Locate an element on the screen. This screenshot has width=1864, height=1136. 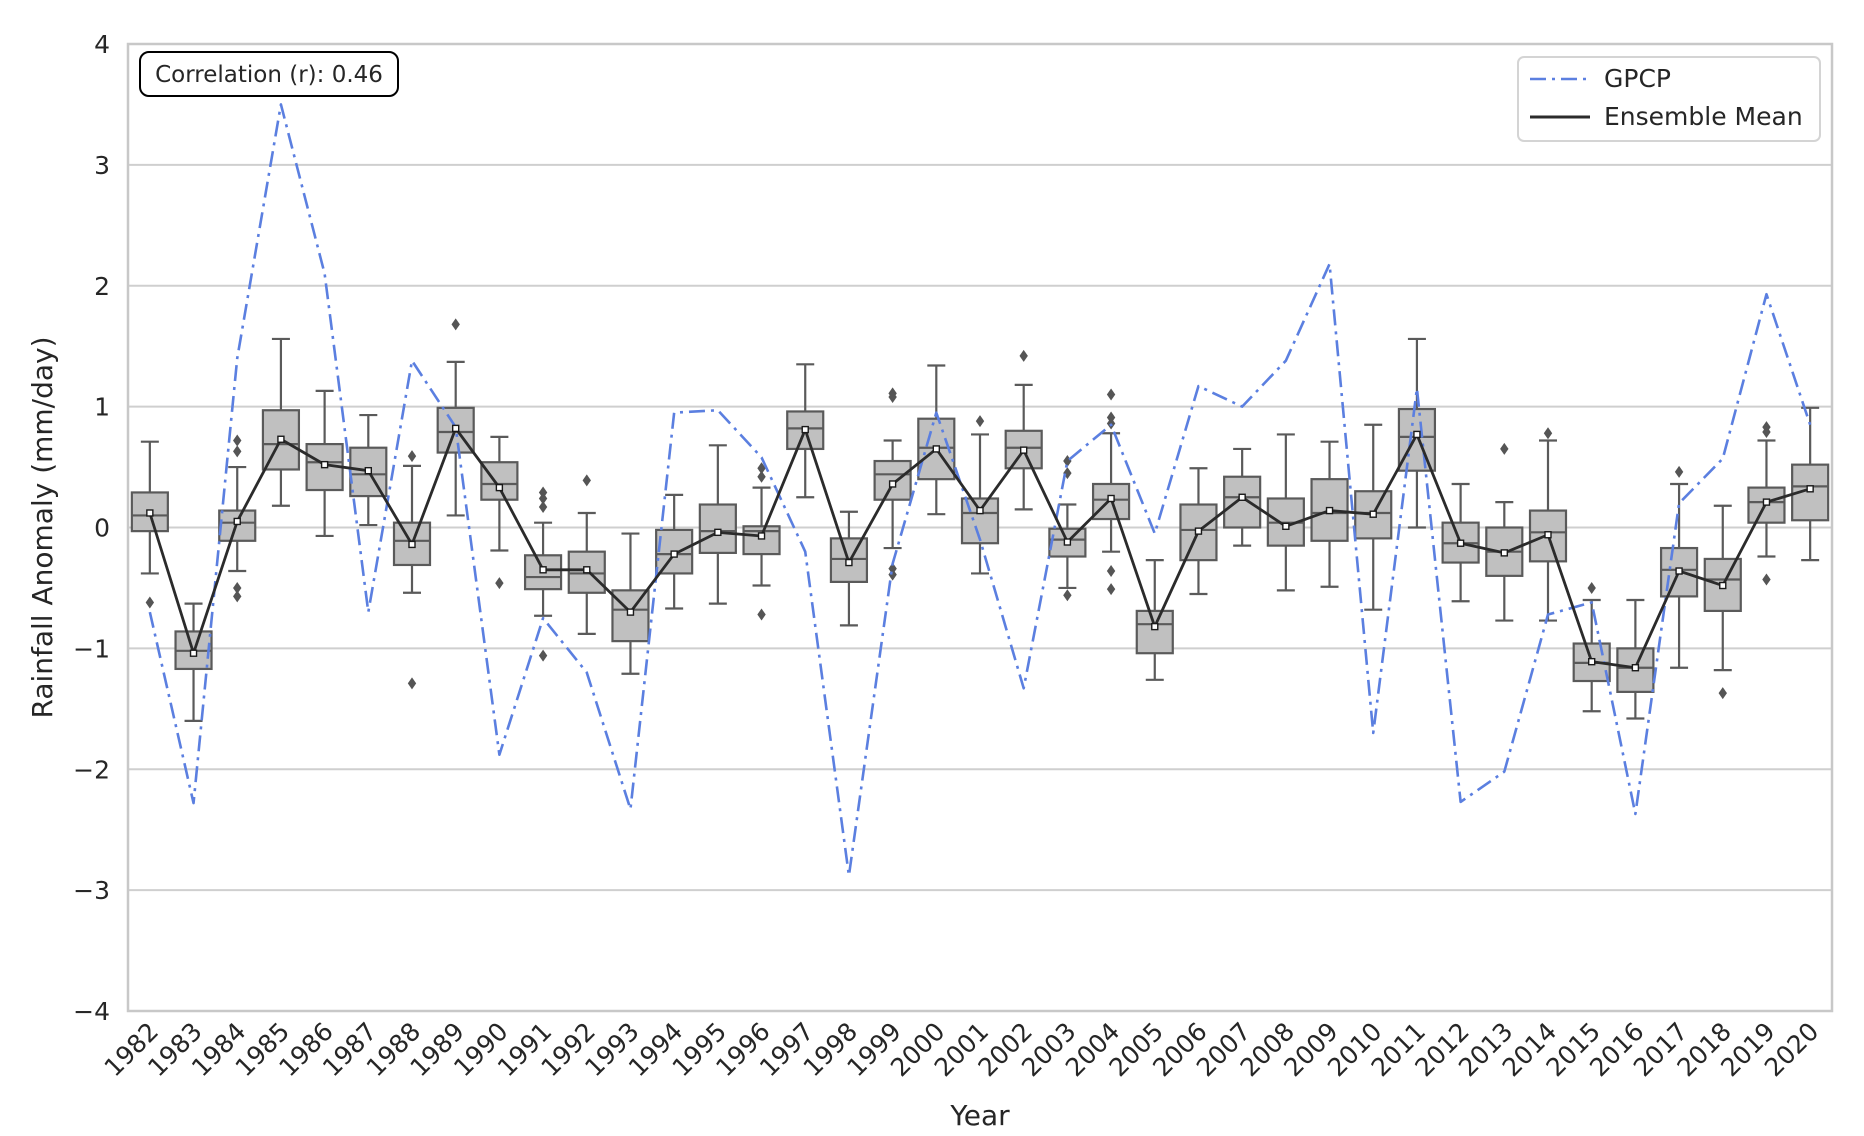
boxplot-1985 is located at coordinates (281, 422).